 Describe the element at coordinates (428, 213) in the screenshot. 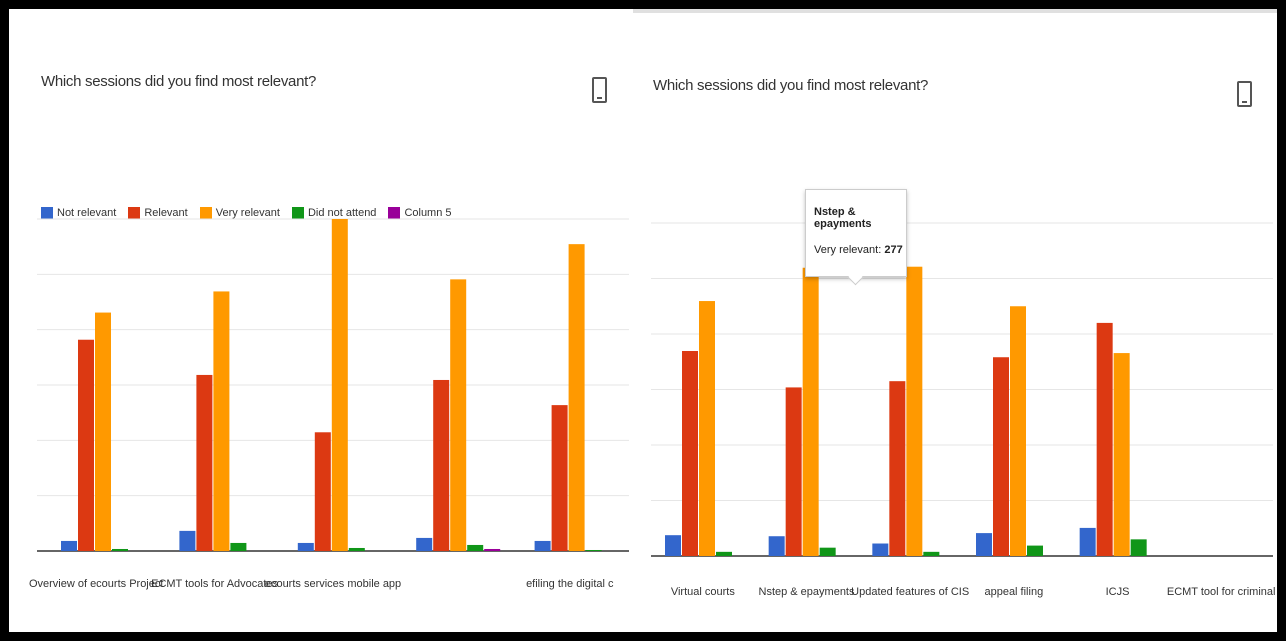

I see `legend-label: Column 5` at that location.